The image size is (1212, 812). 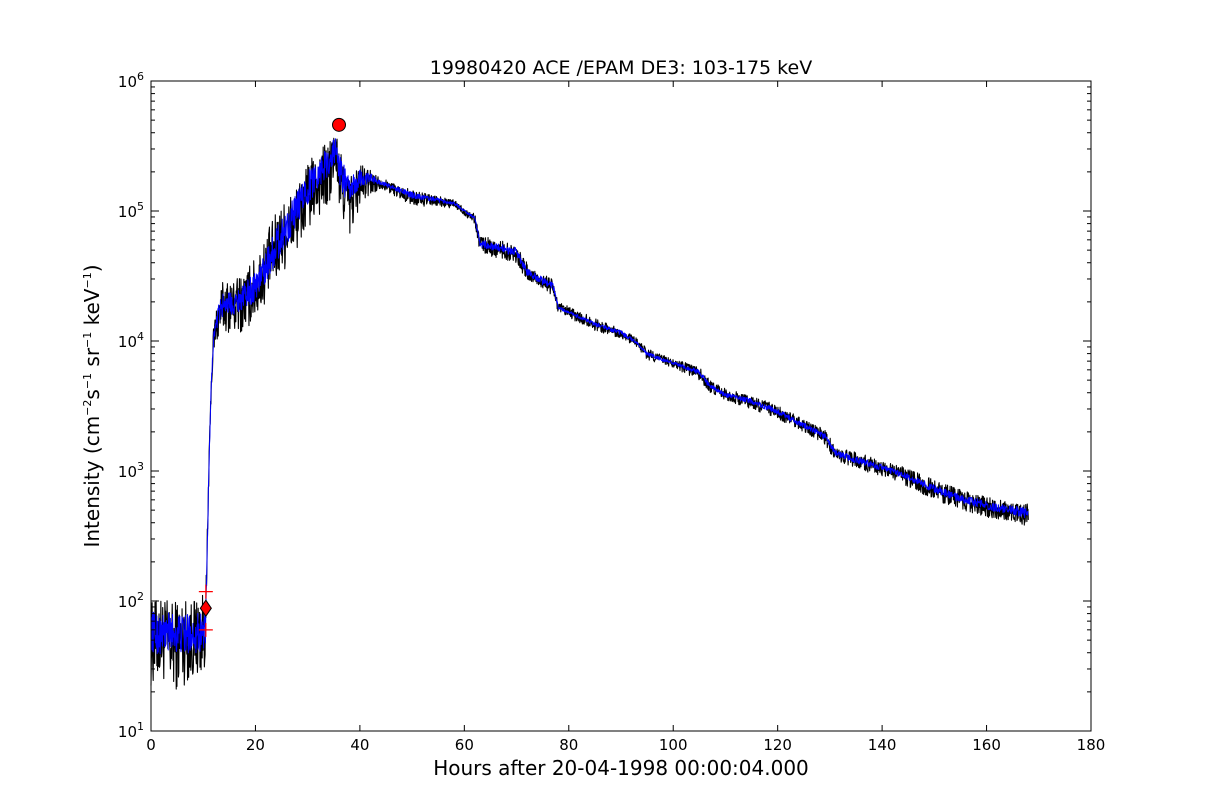 I want to click on x-tick-label: 120, so click(x=777, y=745).